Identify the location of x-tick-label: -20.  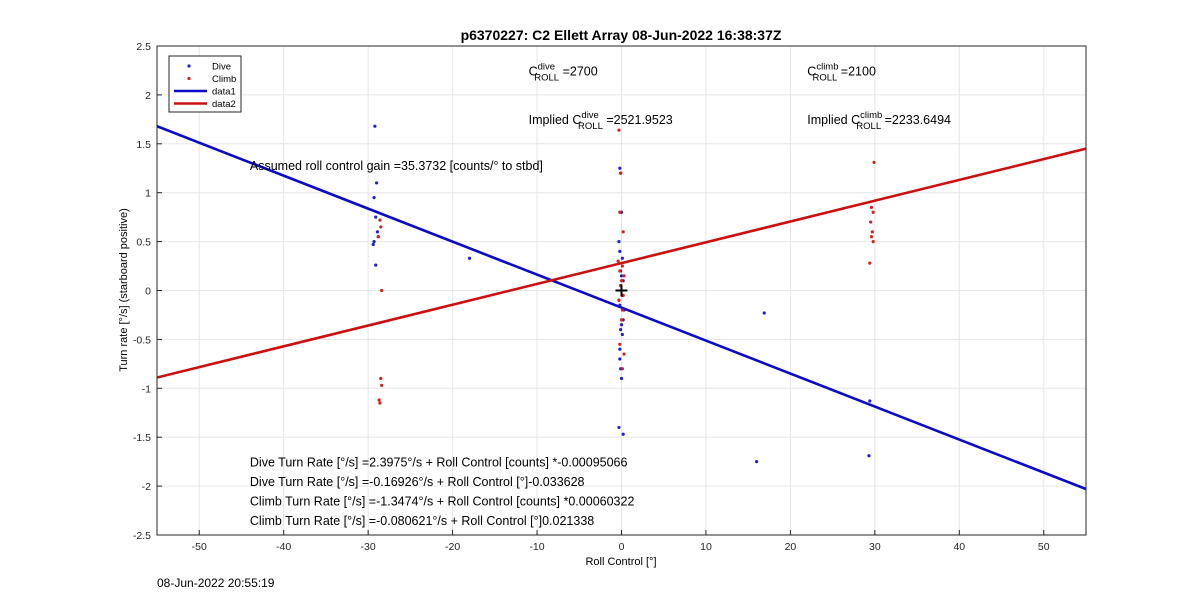
(452, 547).